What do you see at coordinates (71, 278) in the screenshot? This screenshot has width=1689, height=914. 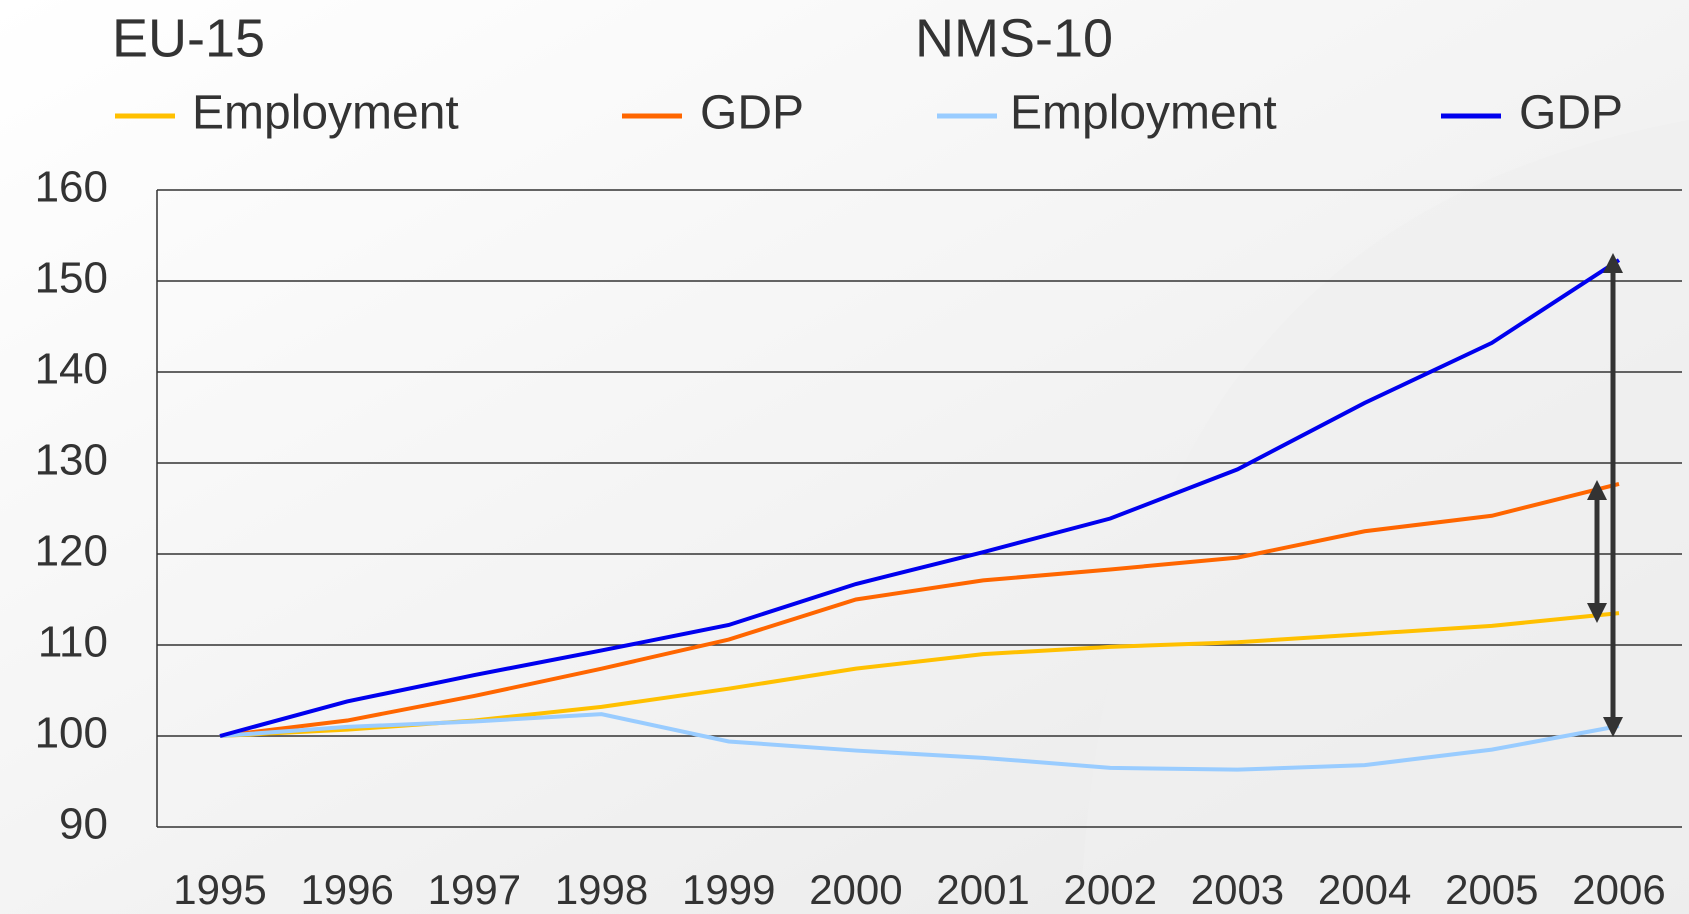 I see `y-tick-label: 150` at bounding box center [71, 278].